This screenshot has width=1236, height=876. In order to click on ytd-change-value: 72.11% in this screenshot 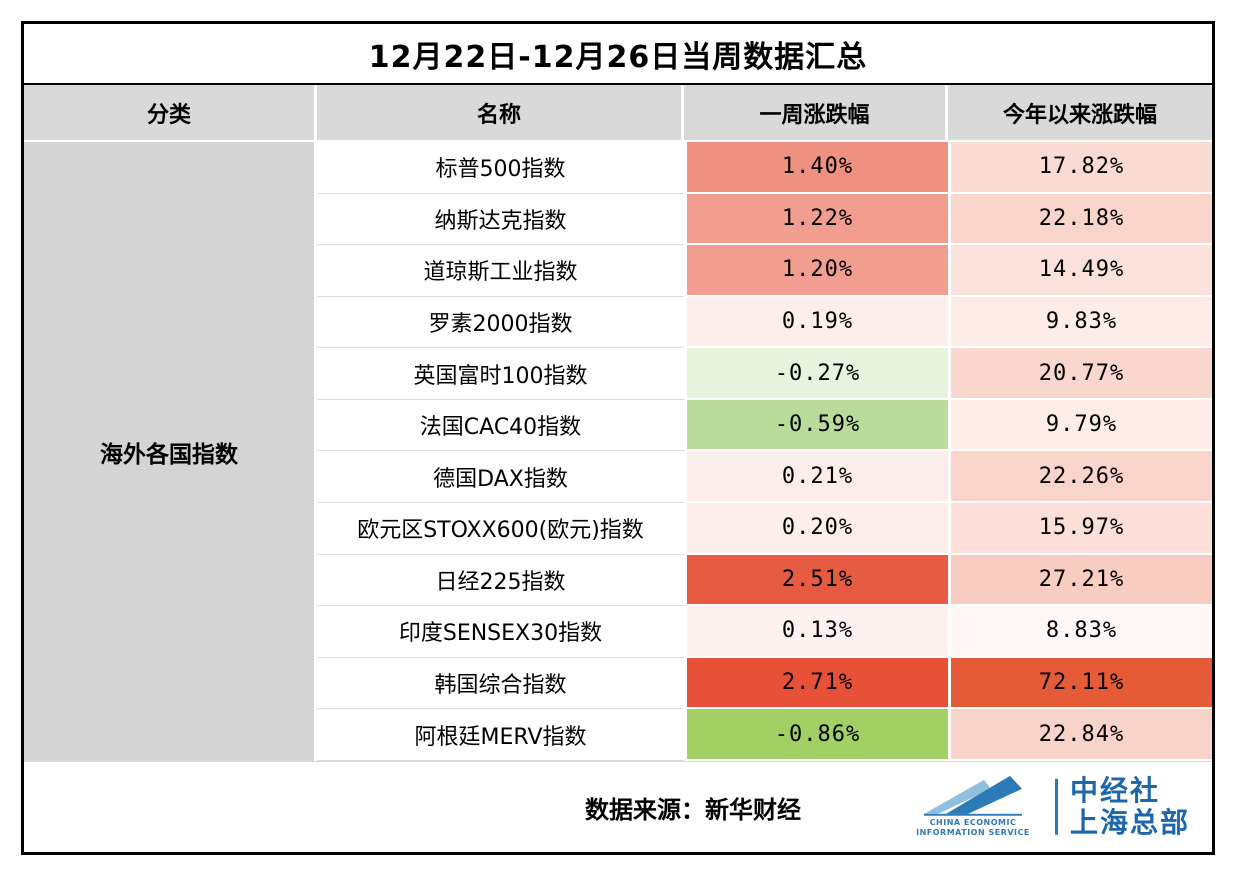, I will do `click(1080, 683)`.